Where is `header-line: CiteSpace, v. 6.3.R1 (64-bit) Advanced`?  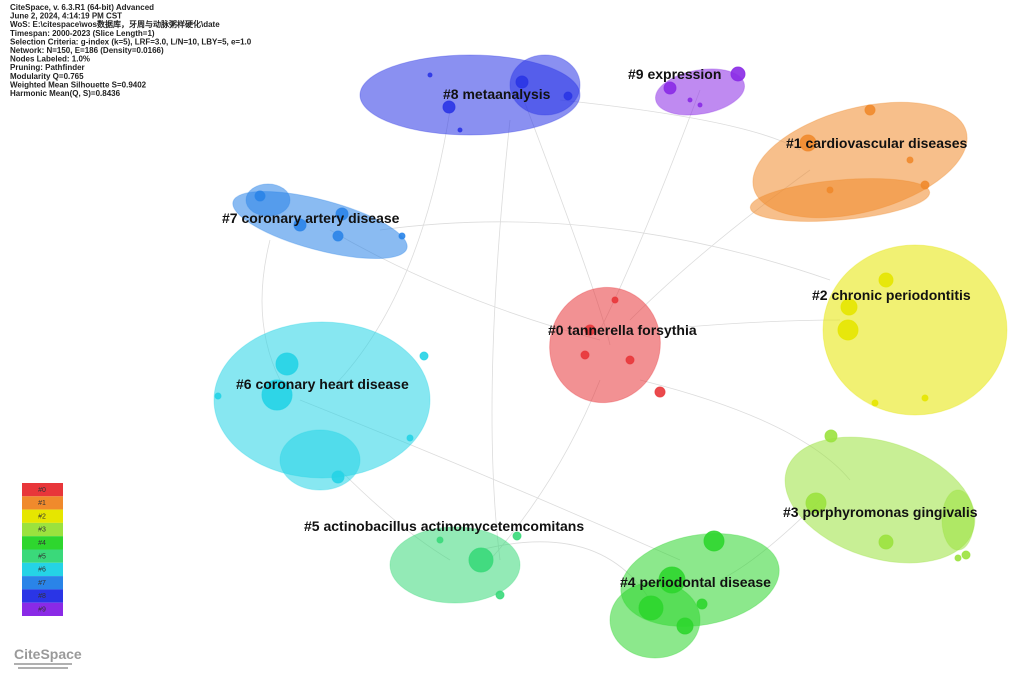
header-line: CiteSpace, v. 6.3.R1 (64-bit) Advanced is located at coordinates (82, 7).